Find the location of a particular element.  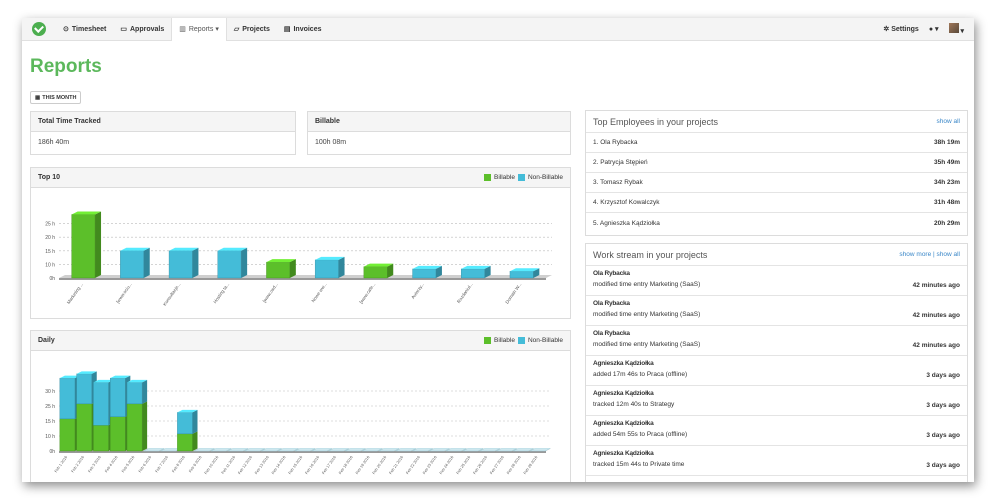

x-tick-label: Feb 10 2016 is located at coordinates (212, 465).